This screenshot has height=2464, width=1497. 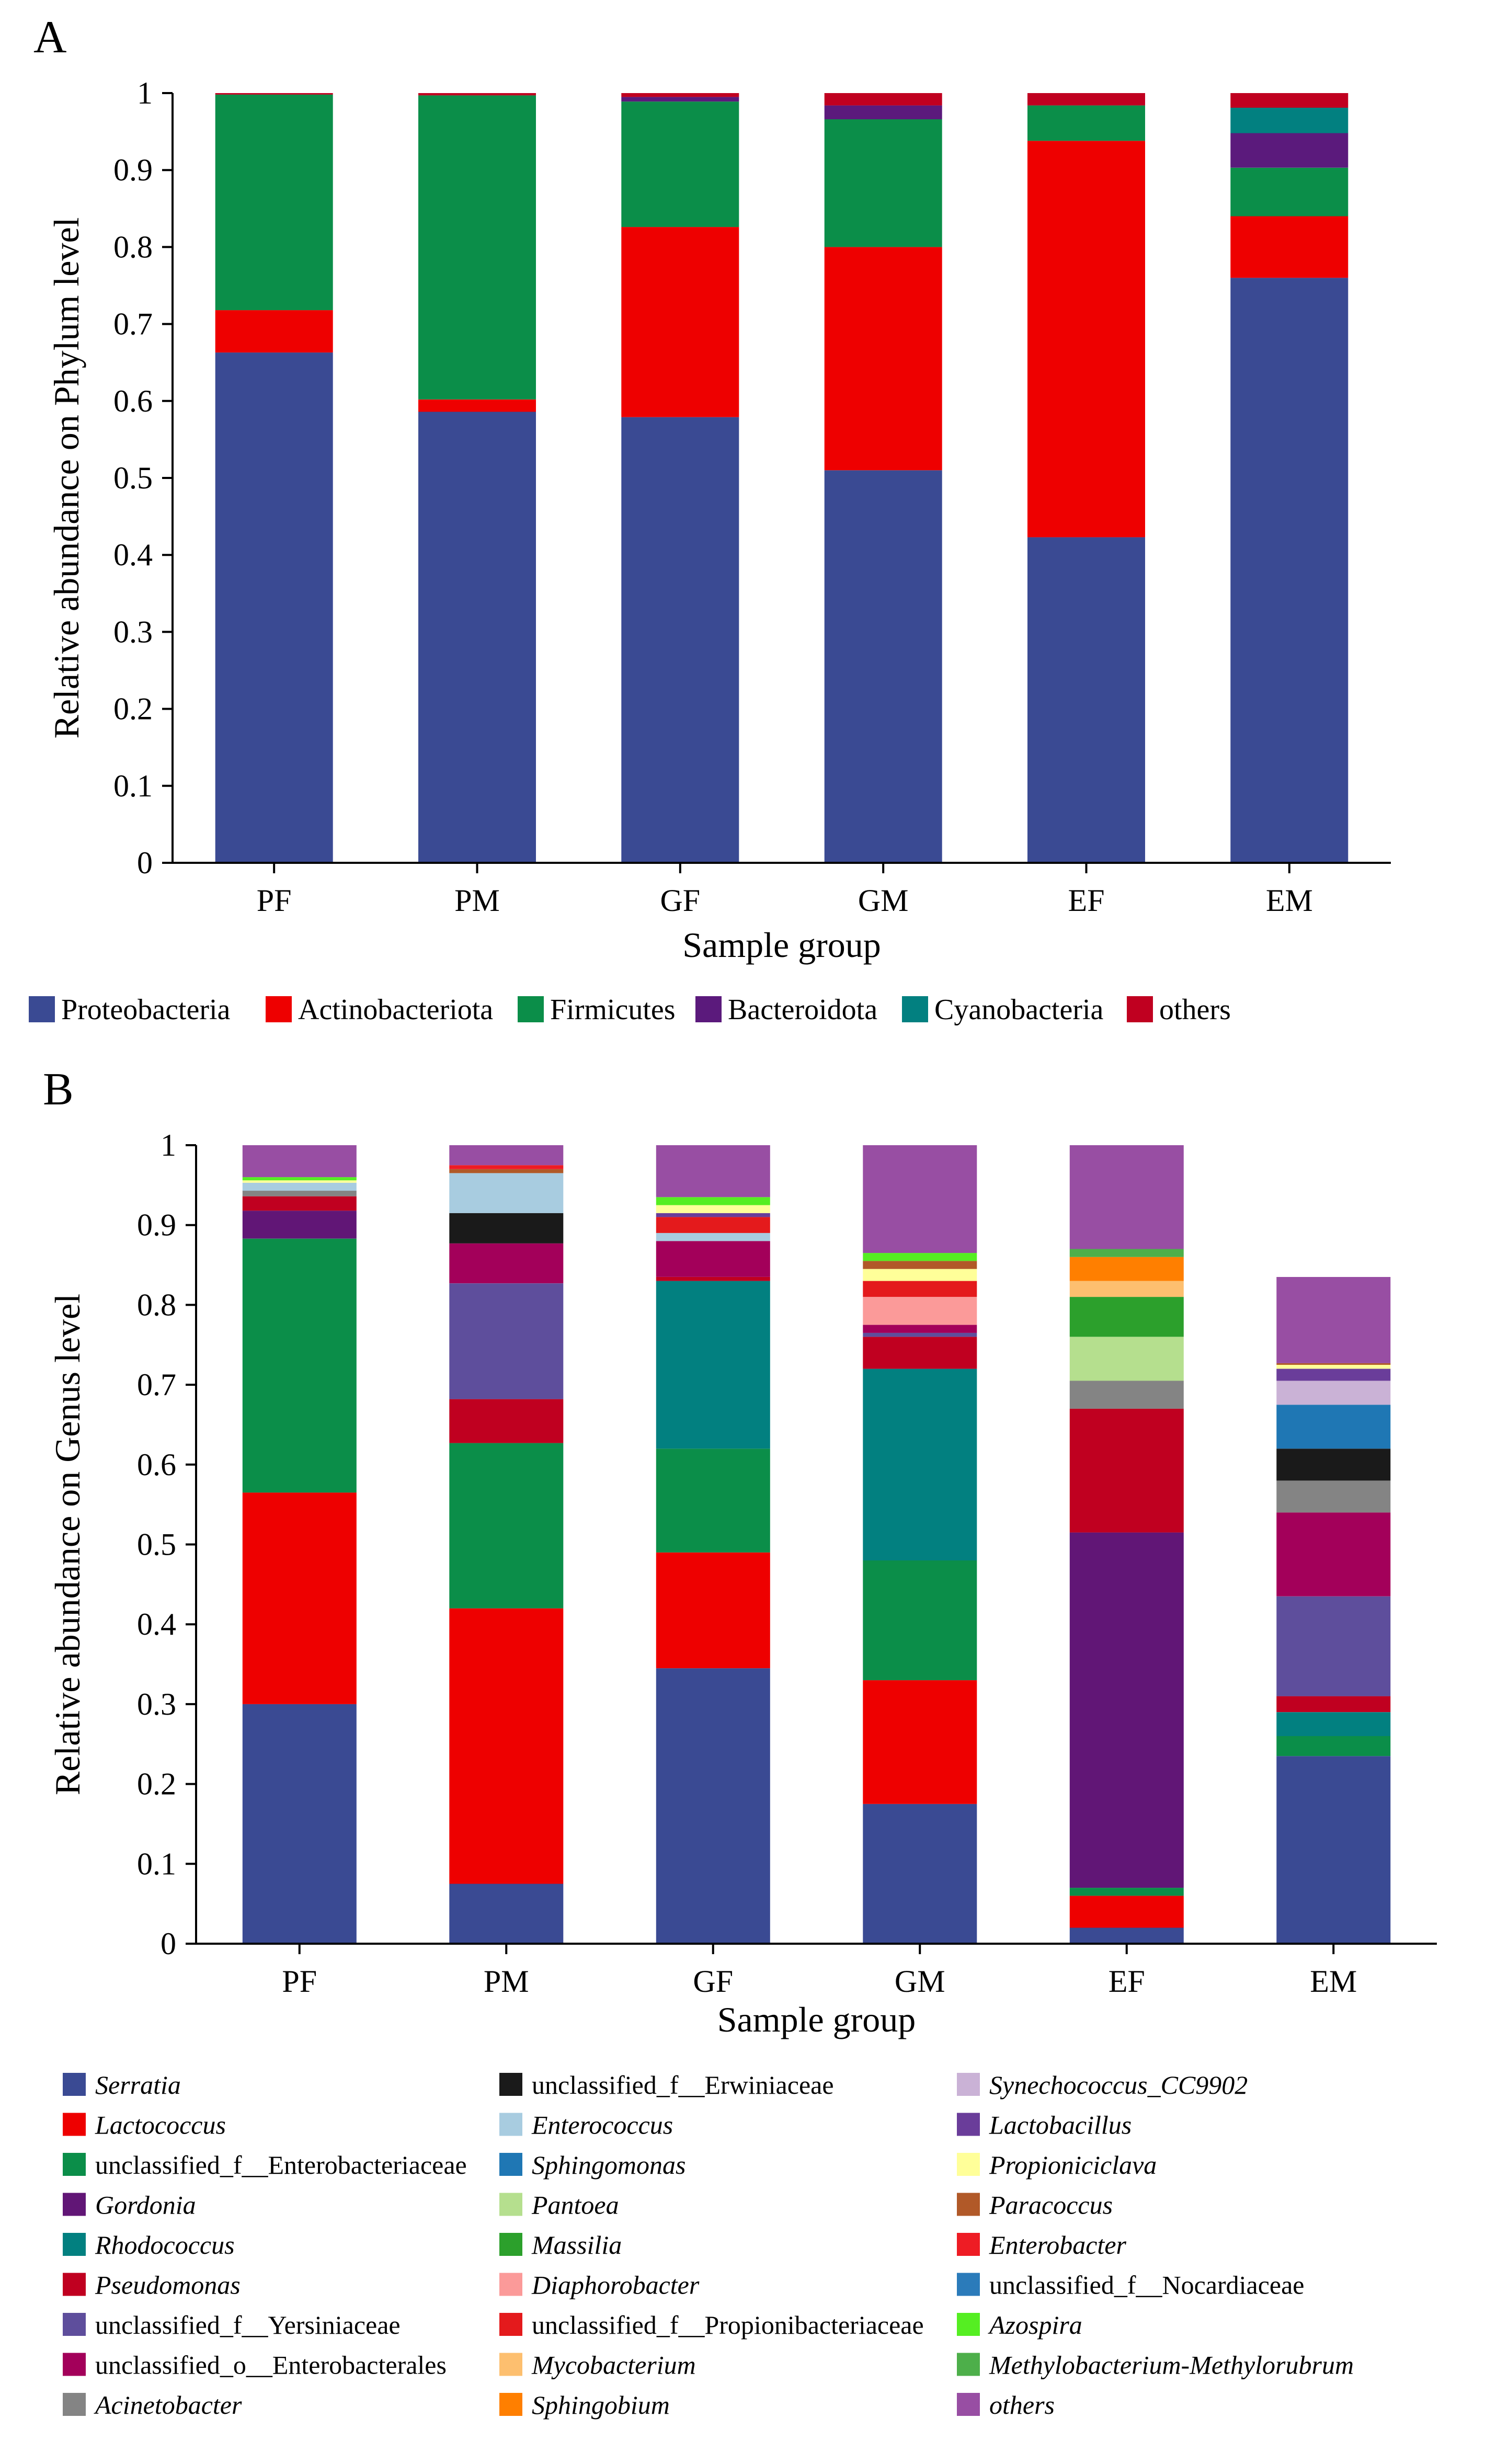 What do you see at coordinates (66, 478) in the screenshot?
I see `panel-a-y-axis-title: Relative abundance on Phylum level` at bounding box center [66, 478].